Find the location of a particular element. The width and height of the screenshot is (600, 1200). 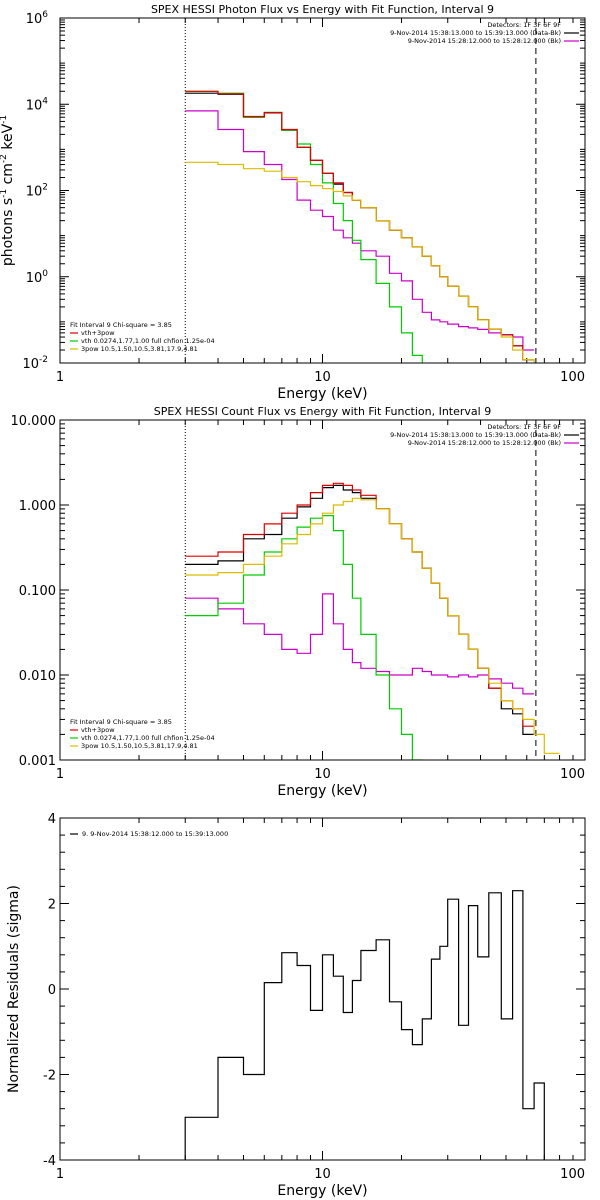

y-axis-label-exponent: -2 is located at coordinates (4, 158).